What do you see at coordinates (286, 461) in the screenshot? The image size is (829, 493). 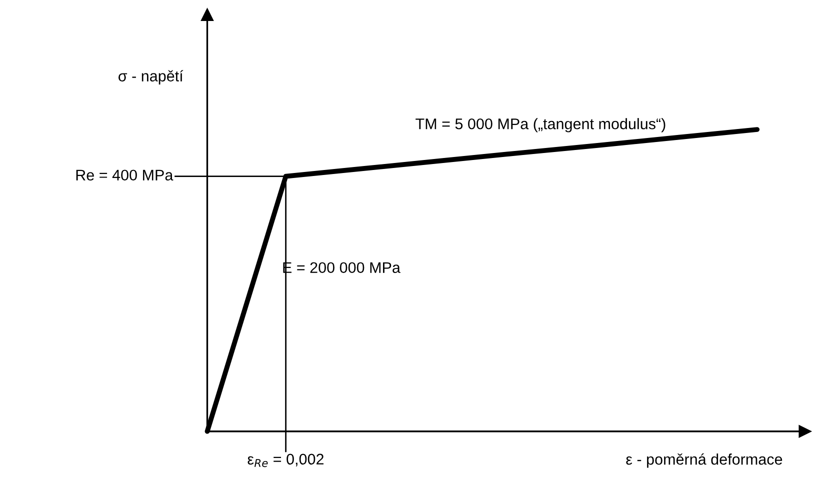 I see `text: ε$_{Re}$ = 0,002` at bounding box center [286, 461].